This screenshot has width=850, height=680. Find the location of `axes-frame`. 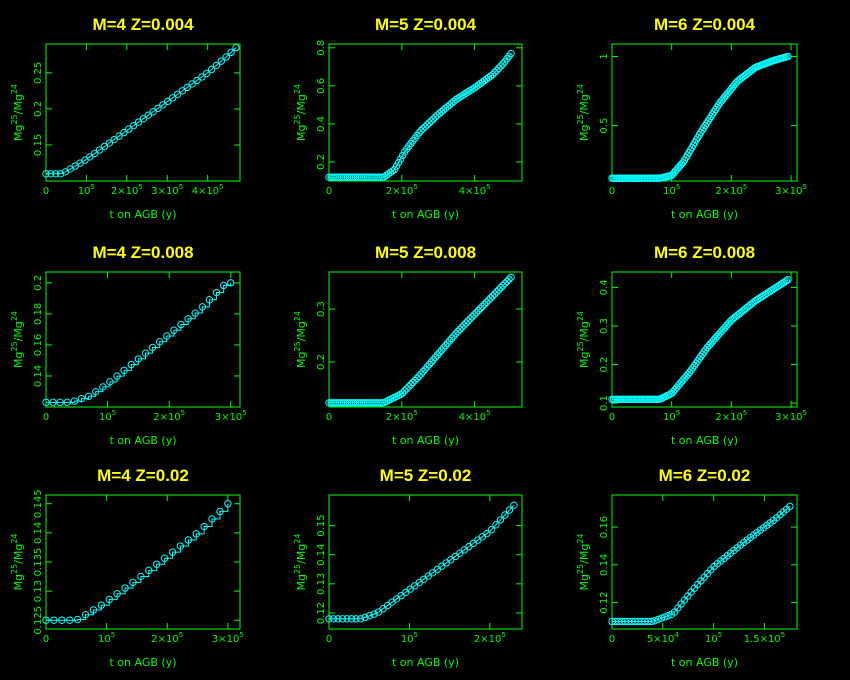

axes-frame is located at coordinates (143, 562).